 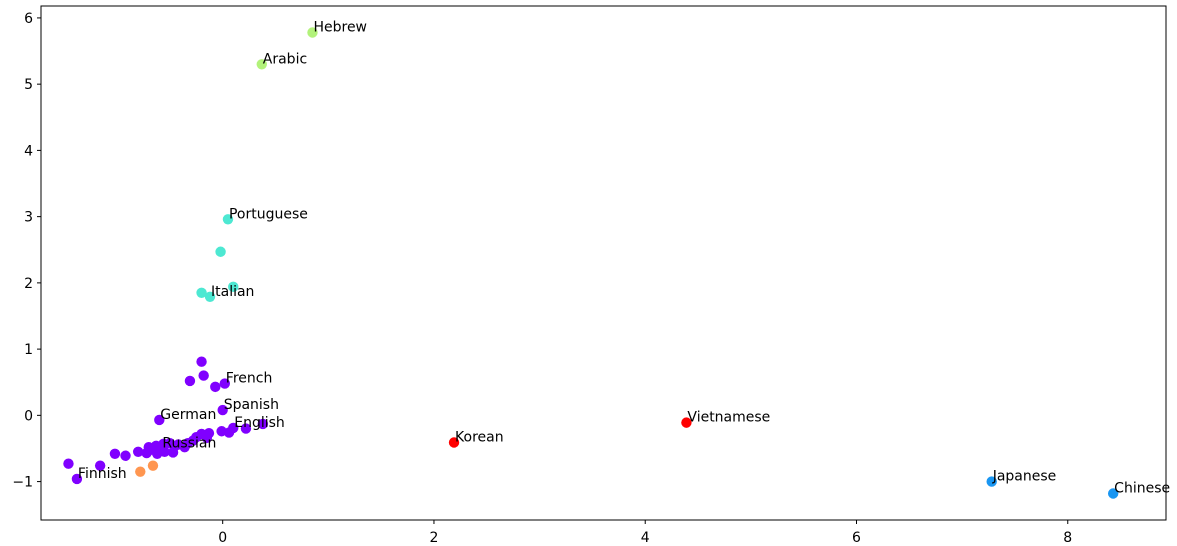 What do you see at coordinates (1067, 538) in the screenshot?
I see `x-tick-label: 8` at bounding box center [1067, 538].